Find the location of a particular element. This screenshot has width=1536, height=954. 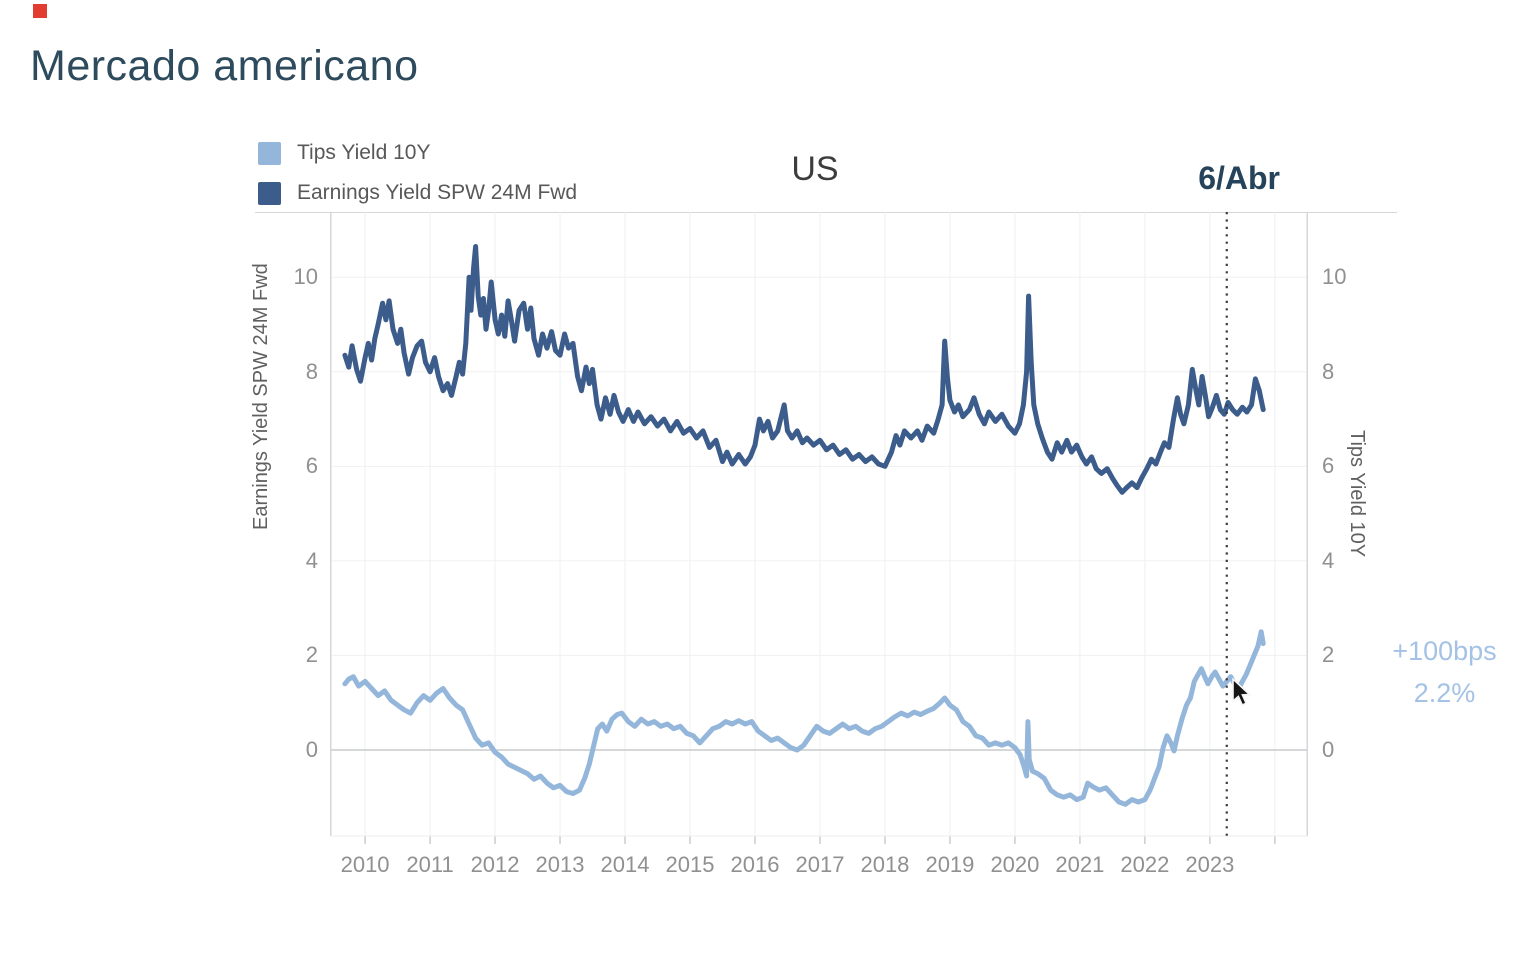

tick-label: 2019 is located at coordinates (950, 864).